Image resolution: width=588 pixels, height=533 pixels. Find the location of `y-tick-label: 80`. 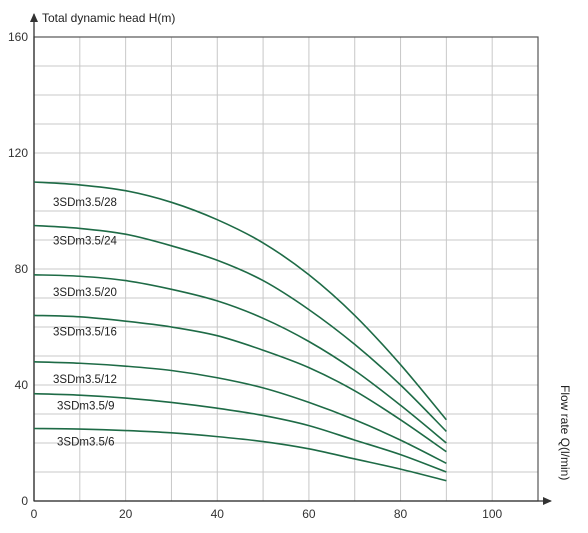

y-tick-label: 80 is located at coordinates (22, 269).